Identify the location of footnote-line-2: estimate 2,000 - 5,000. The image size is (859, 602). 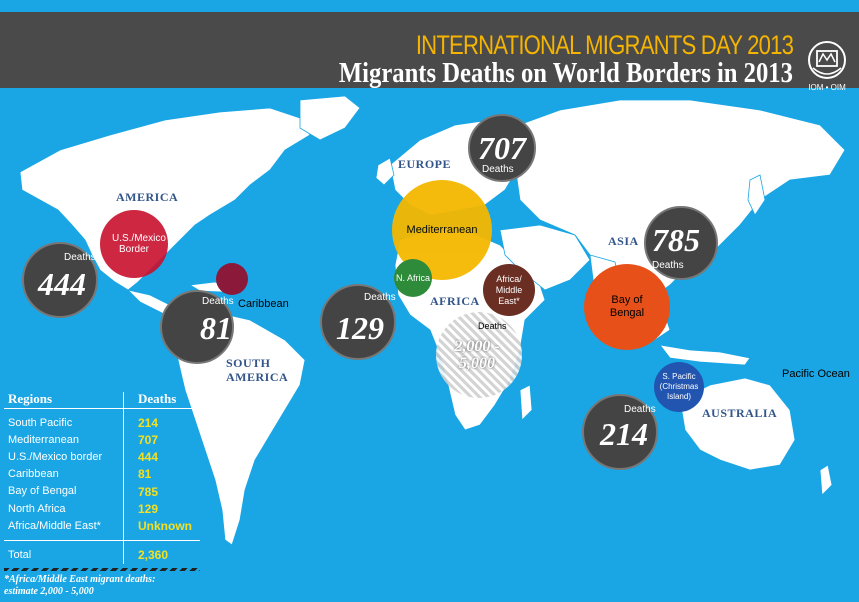
(49, 591).